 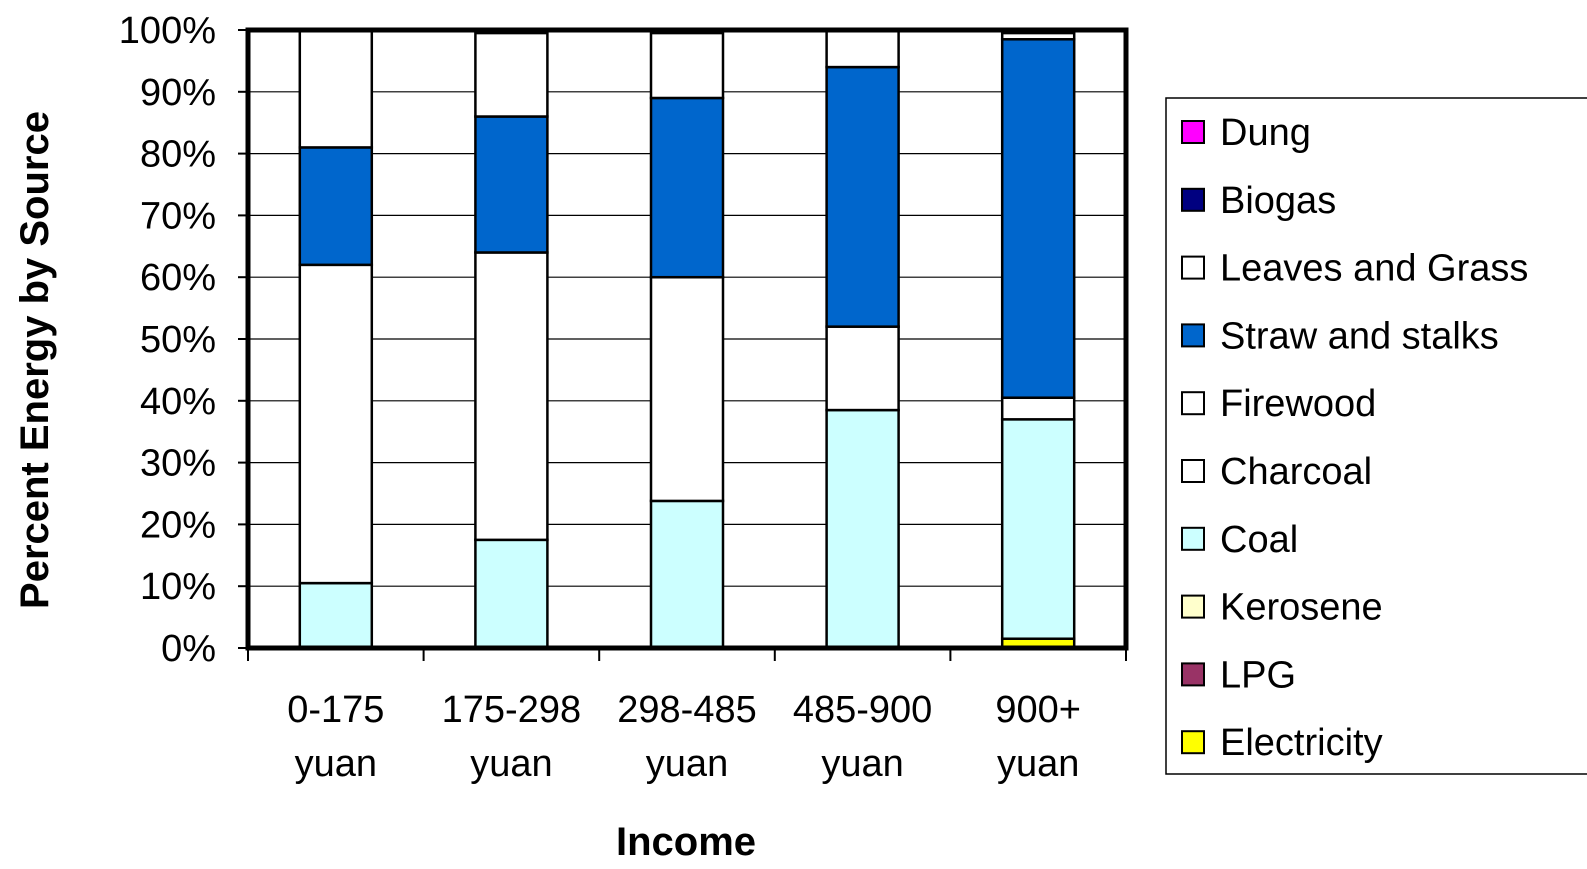 What do you see at coordinates (1038, 710) in the screenshot?
I see `x-tick-label: 900+` at bounding box center [1038, 710].